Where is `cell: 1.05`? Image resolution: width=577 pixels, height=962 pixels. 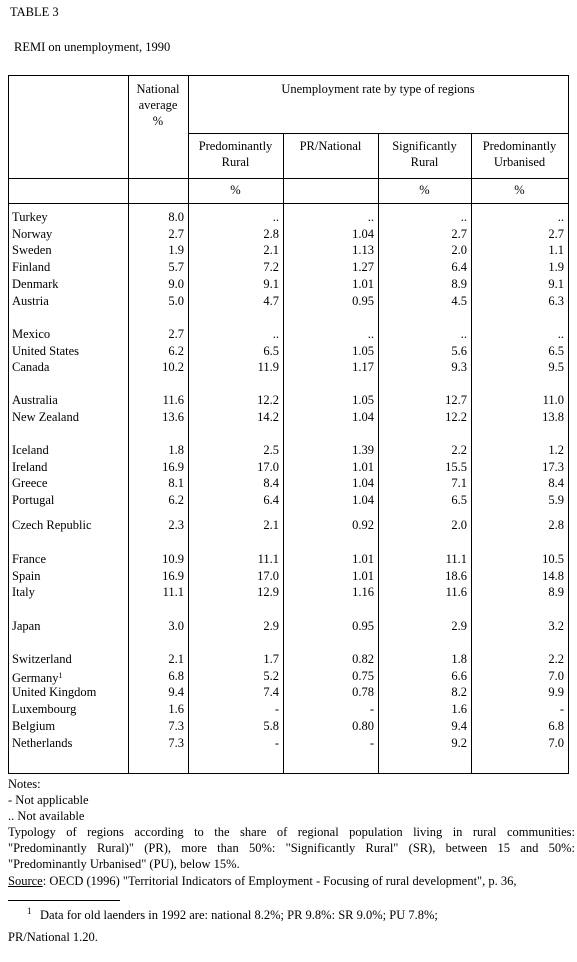 cell: 1.05 is located at coordinates (363, 400).